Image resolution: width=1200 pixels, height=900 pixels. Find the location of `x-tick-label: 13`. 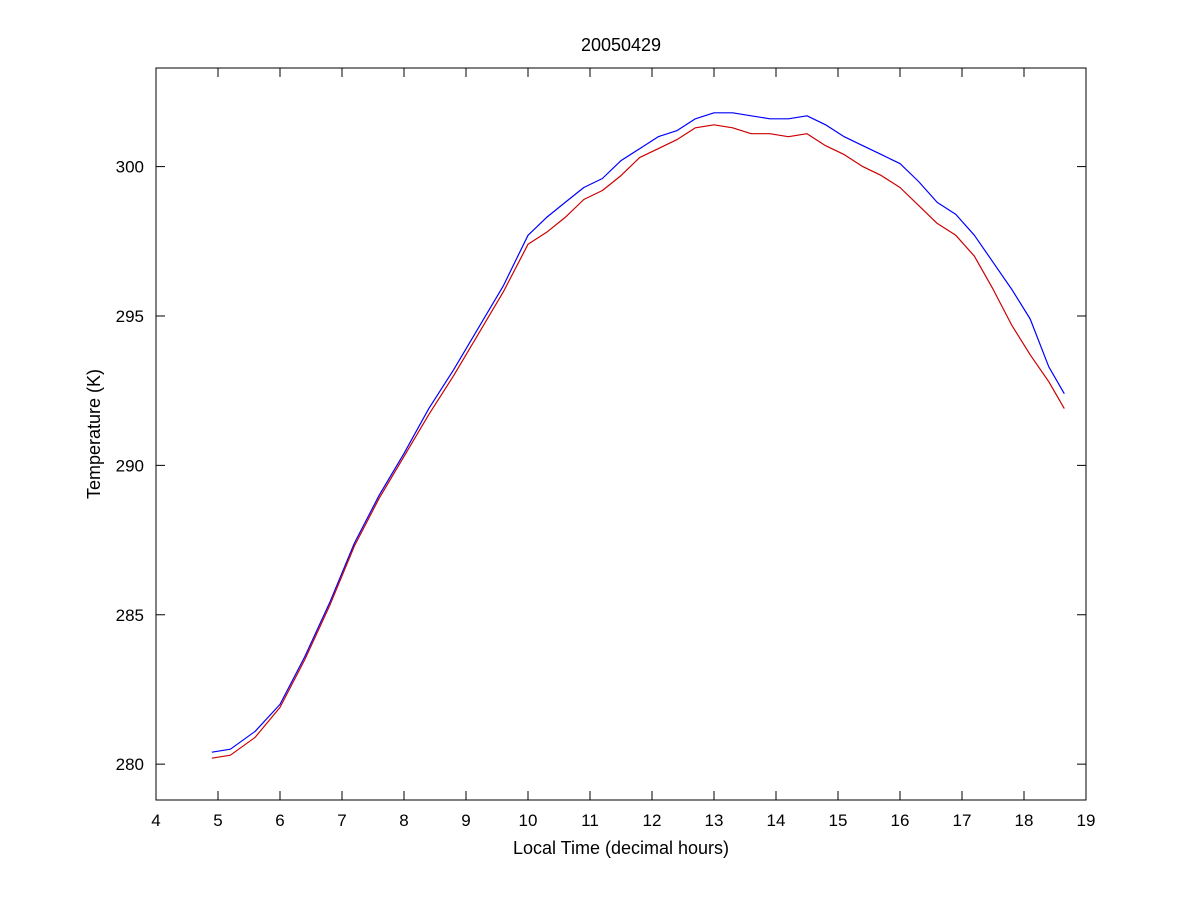

x-tick-label: 13 is located at coordinates (714, 820).